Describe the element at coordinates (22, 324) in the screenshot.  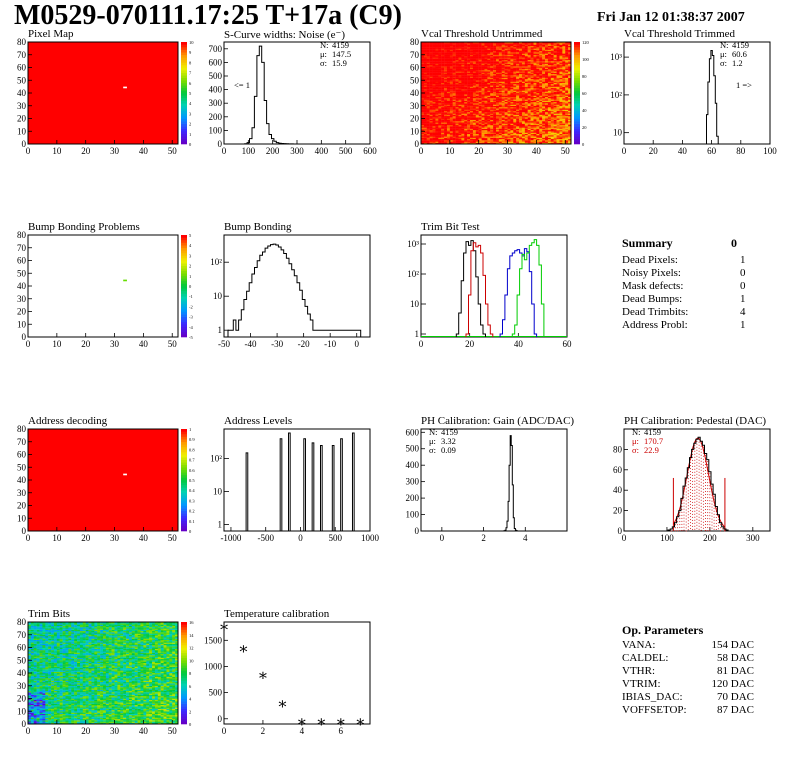
I see `y-tick-label: 10` at that location.